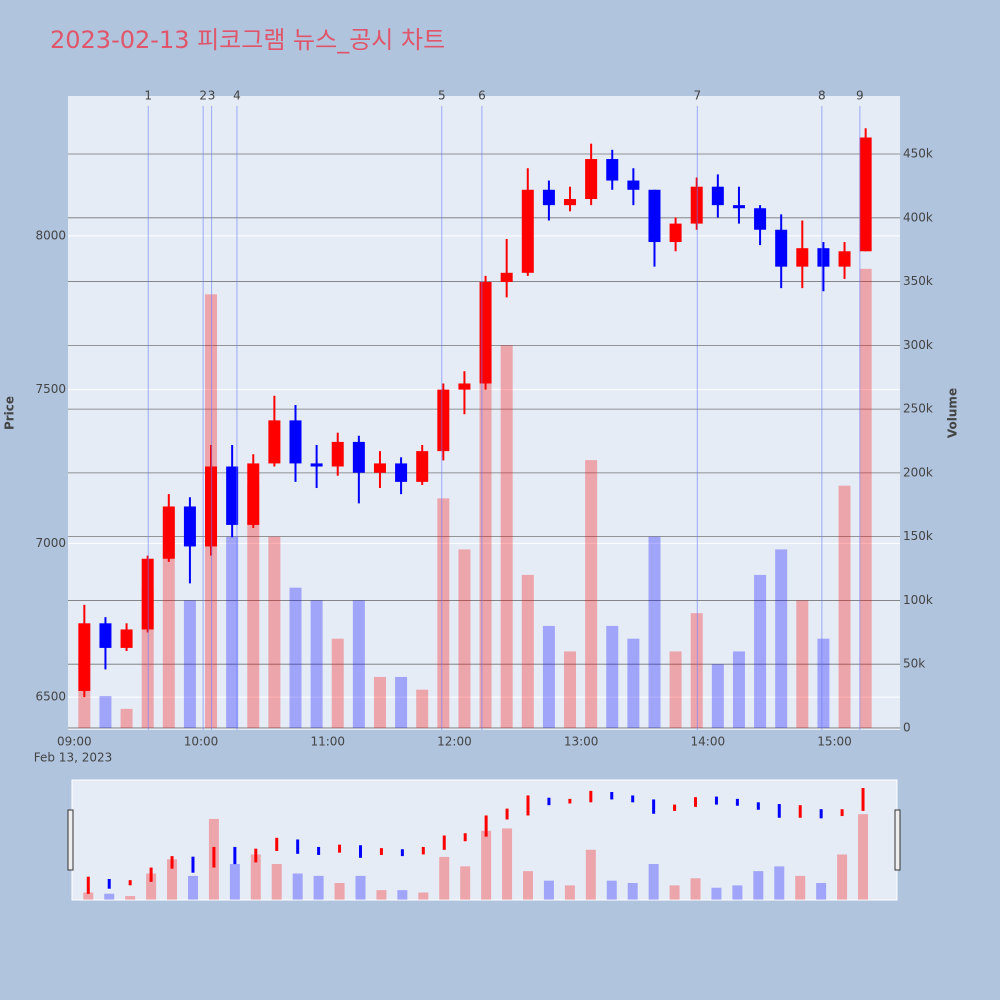 The height and width of the screenshot is (1000, 1000). I want to click on y2-tick-label: 100k, so click(918, 600).